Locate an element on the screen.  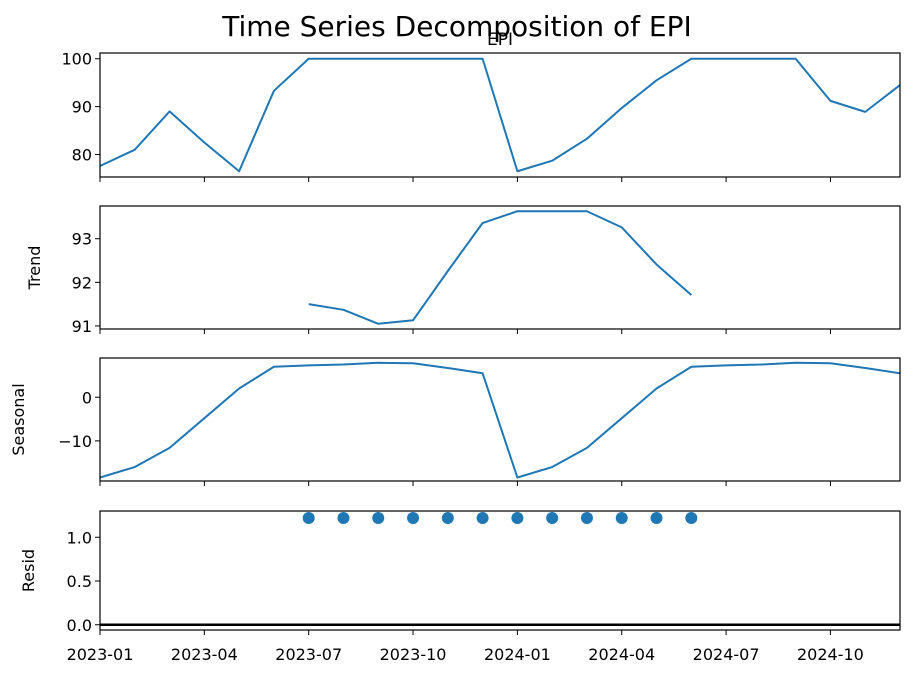
y-tick-label: 91 is located at coordinates (82, 326).